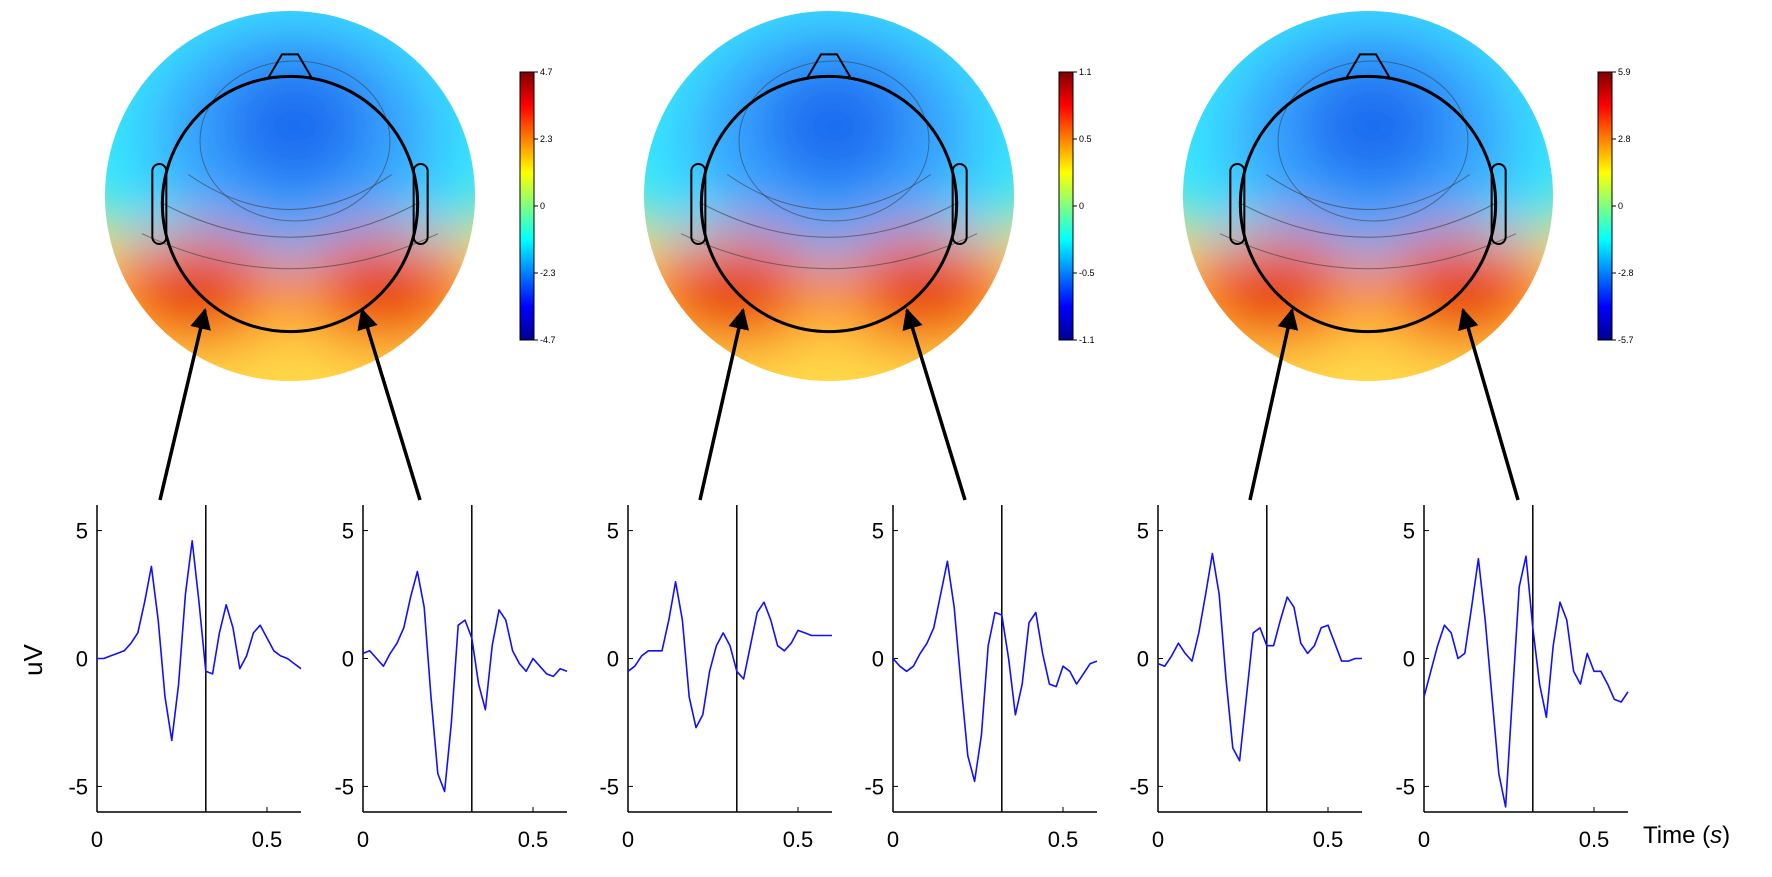 Image resolution: width=1772 pixels, height=877 pixels. I want to click on colorbar-2: 1.1 0.5 0 -0.5 -1.1, so click(1076, 206).